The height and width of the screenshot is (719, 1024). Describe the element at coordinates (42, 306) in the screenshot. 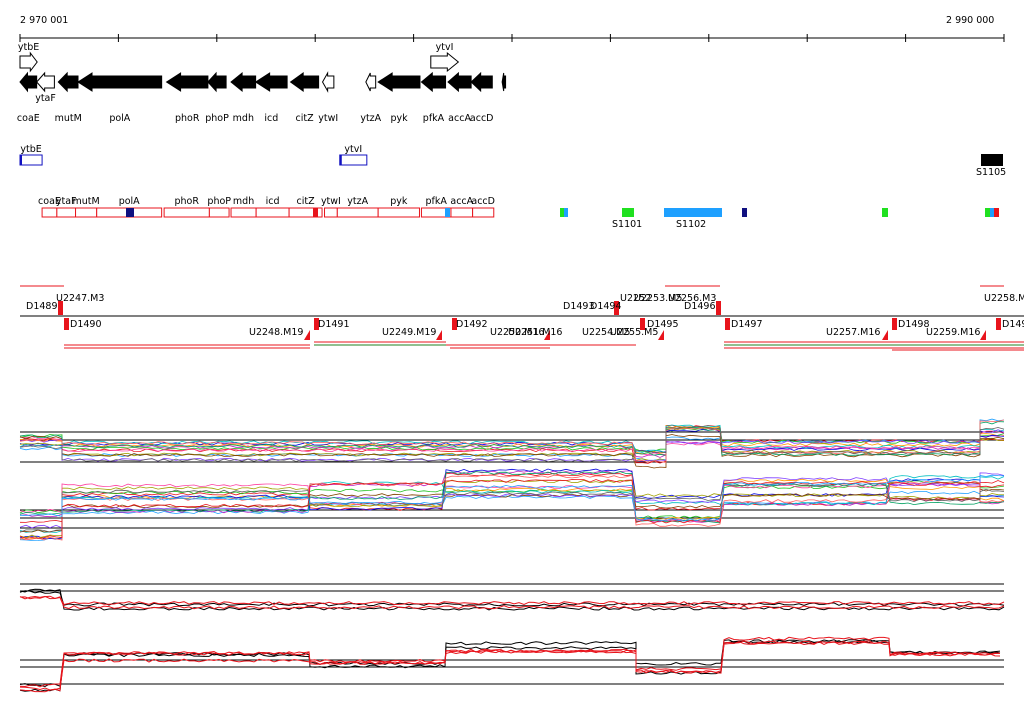

I see `marker-label: D1489` at that location.